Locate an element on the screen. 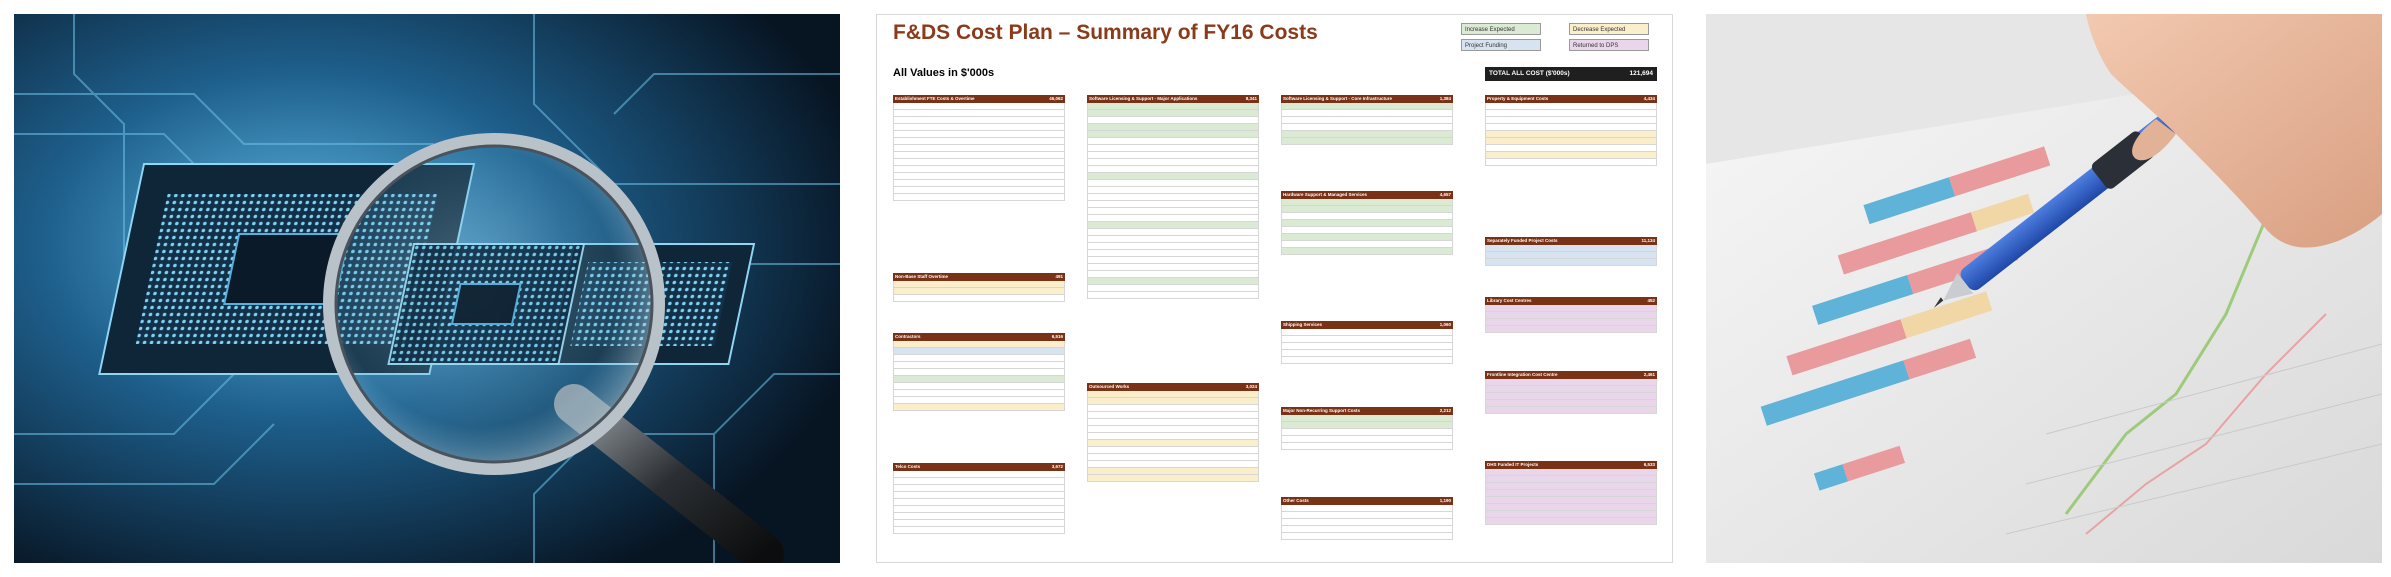 This screenshot has width=2391, height=577. cost-table-title: Frontline Integration Cost Centre is located at coordinates (1522, 374).